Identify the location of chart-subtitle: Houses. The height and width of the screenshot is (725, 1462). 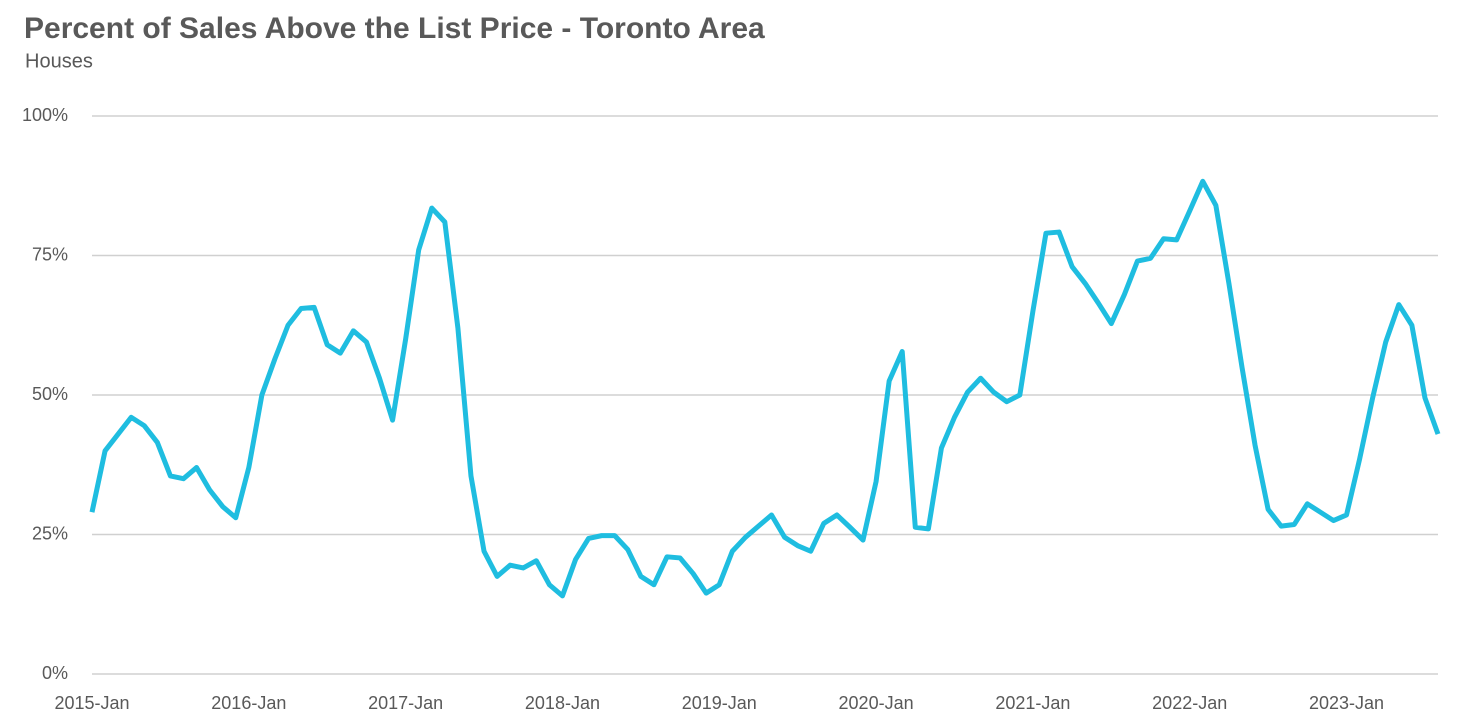
(59, 61).